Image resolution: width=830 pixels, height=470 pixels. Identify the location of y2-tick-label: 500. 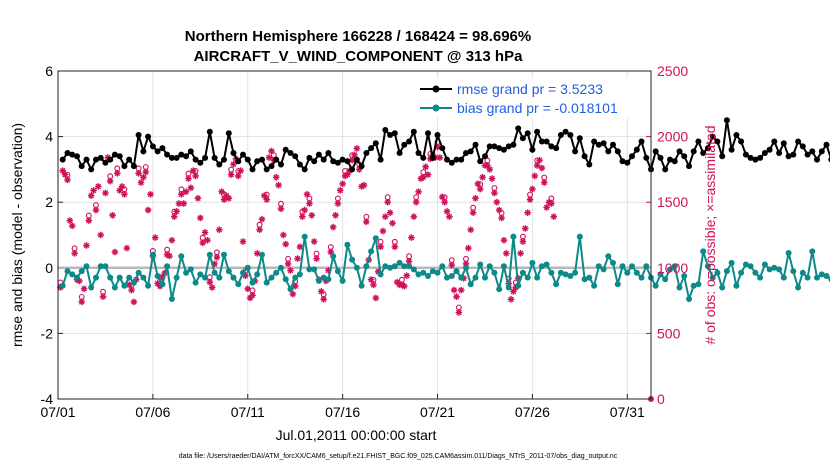
(669, 333).